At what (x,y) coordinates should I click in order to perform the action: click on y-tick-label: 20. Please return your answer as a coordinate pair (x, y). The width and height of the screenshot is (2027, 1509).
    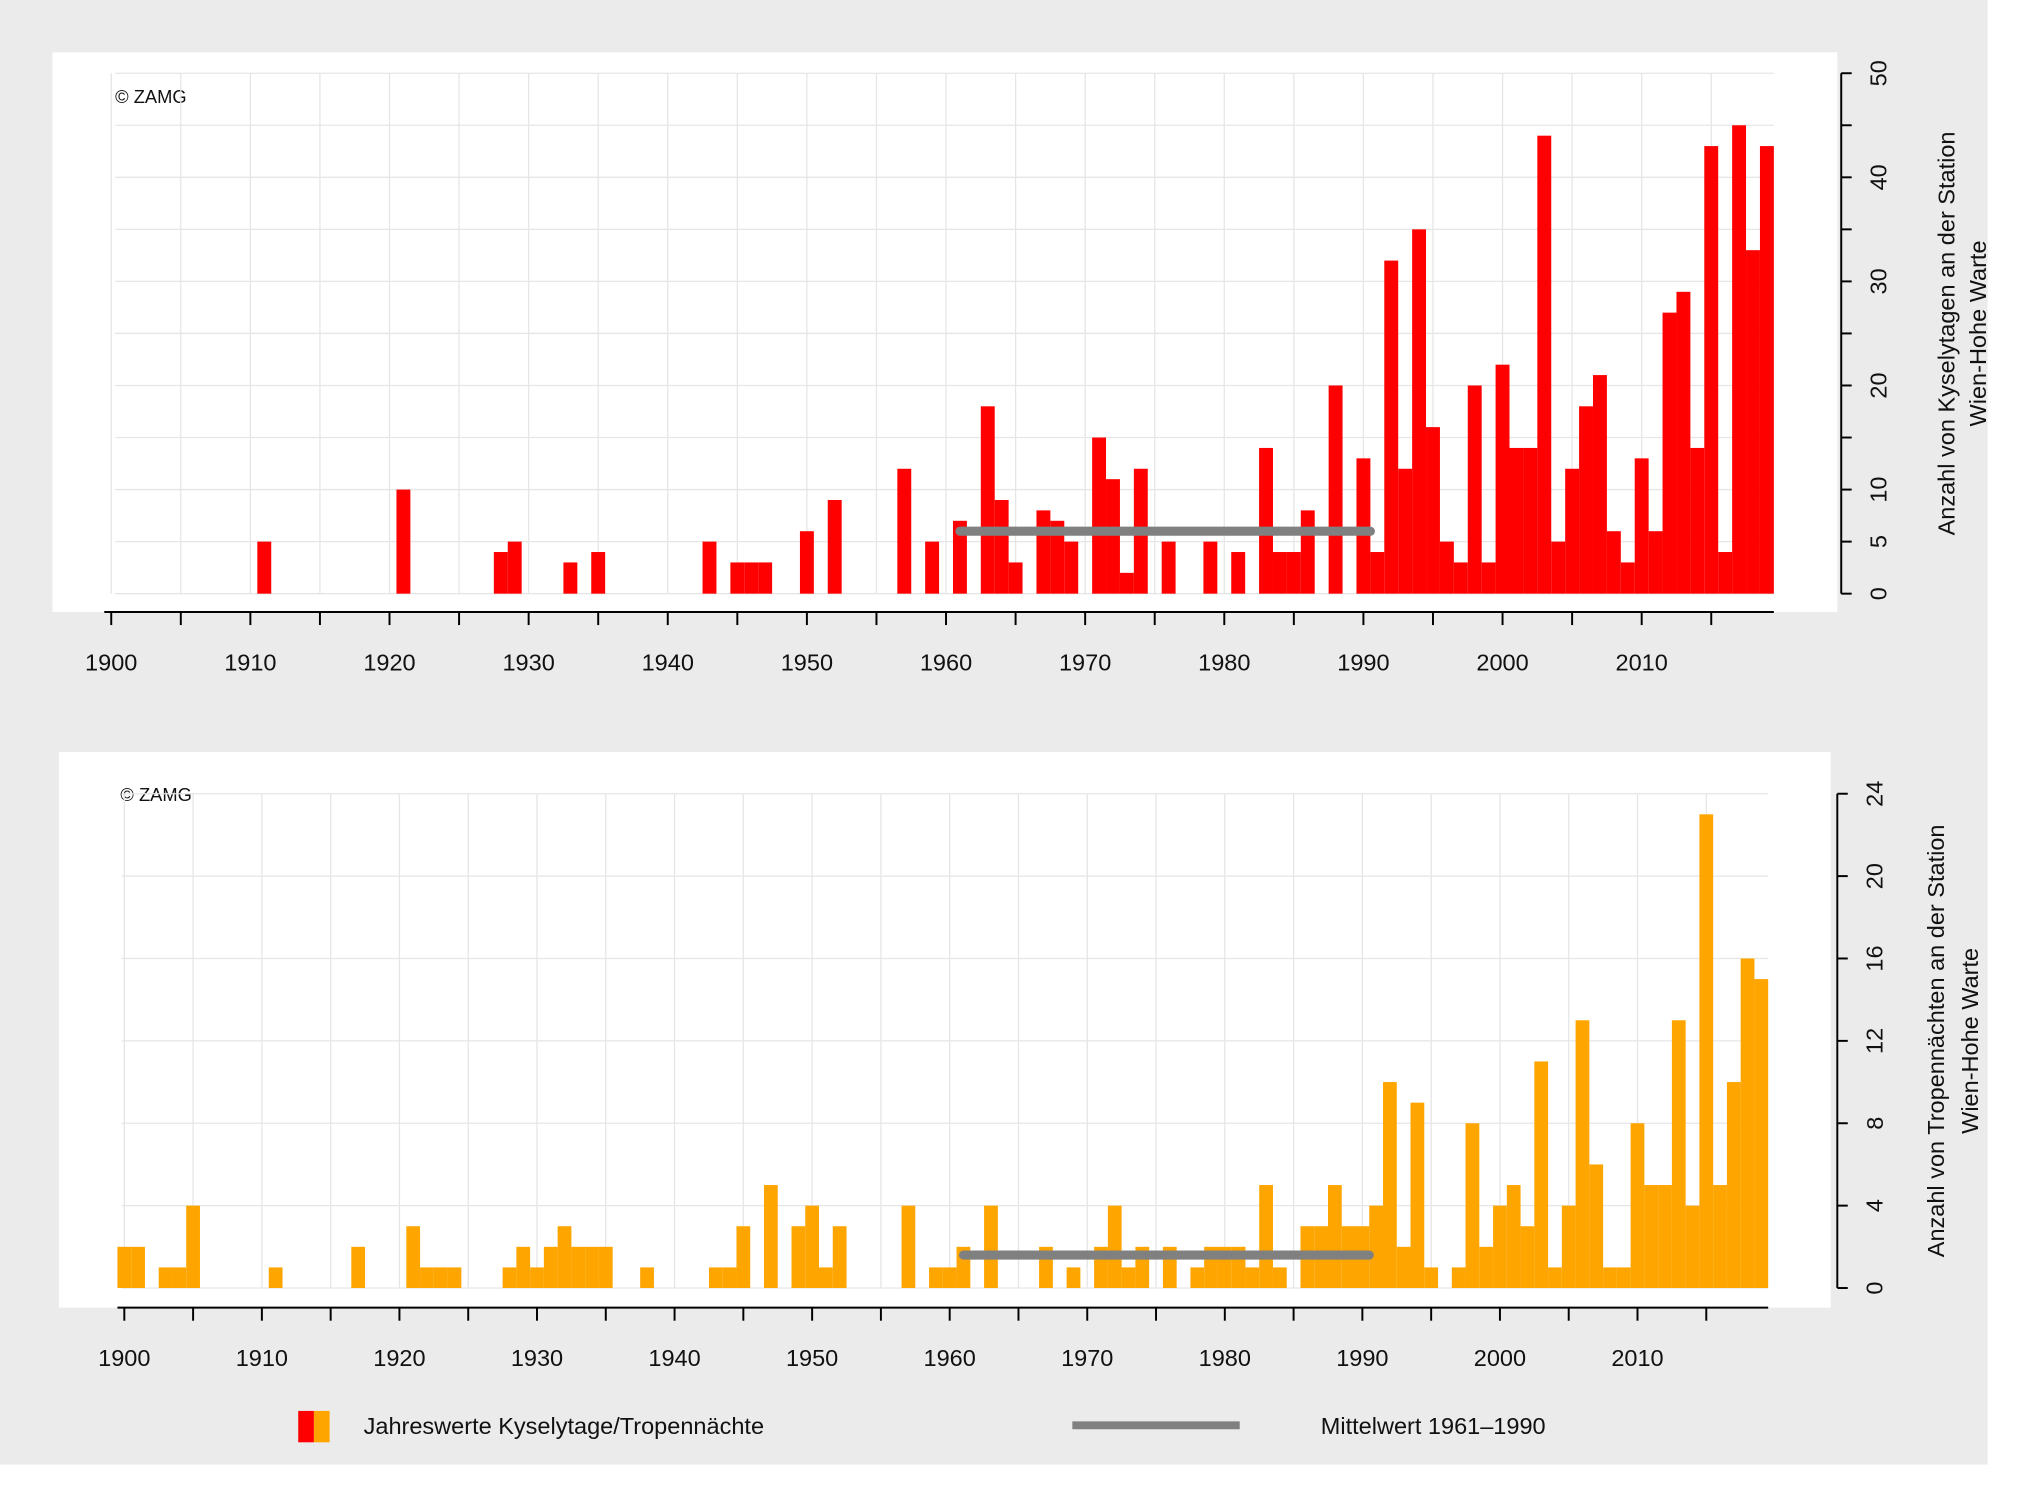
    Looking at the image, I should click on (1875, 876).